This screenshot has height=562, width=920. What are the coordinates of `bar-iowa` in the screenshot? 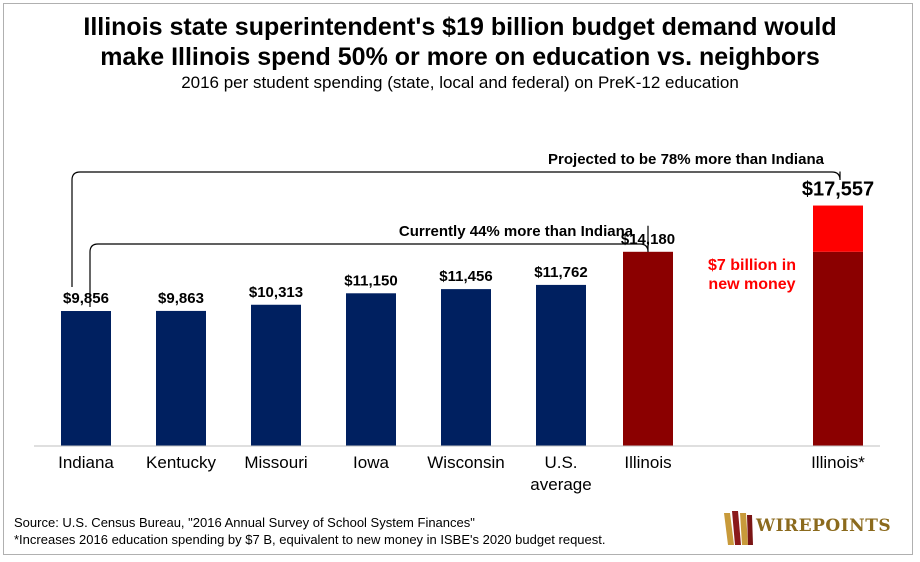 It's located at (371, 369).